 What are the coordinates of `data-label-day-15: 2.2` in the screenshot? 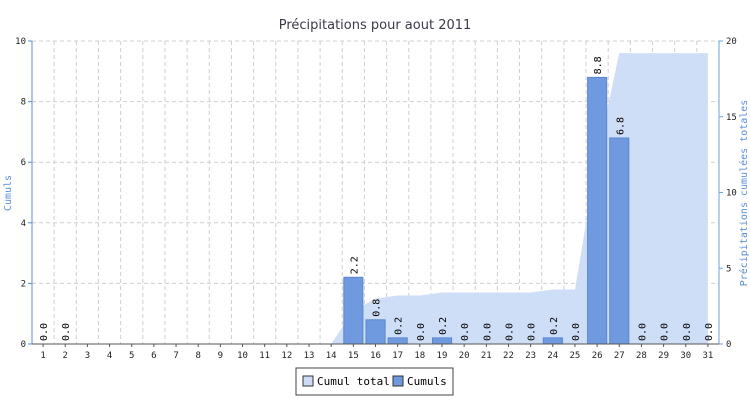 It's located at (354, 265).